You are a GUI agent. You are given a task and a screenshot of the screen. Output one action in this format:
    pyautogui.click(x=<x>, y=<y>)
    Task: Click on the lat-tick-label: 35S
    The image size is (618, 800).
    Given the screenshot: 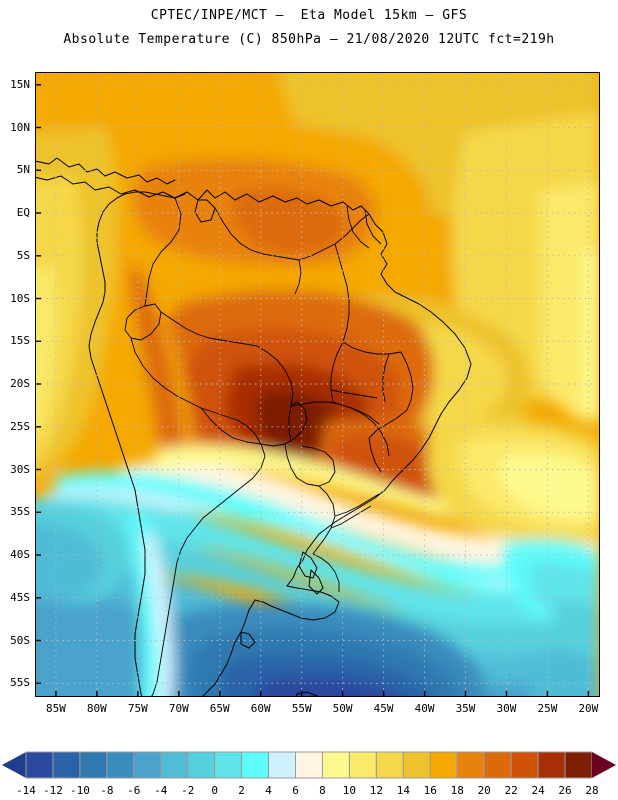 What is the action you would take?
    pyautogui.click(x=20, y=512)
    